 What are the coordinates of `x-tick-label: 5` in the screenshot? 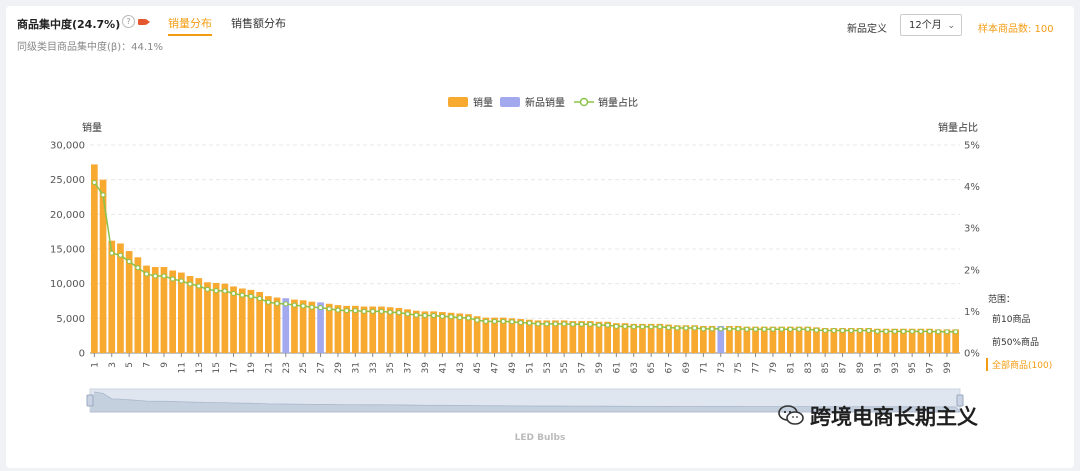 It's located at (130, 365).